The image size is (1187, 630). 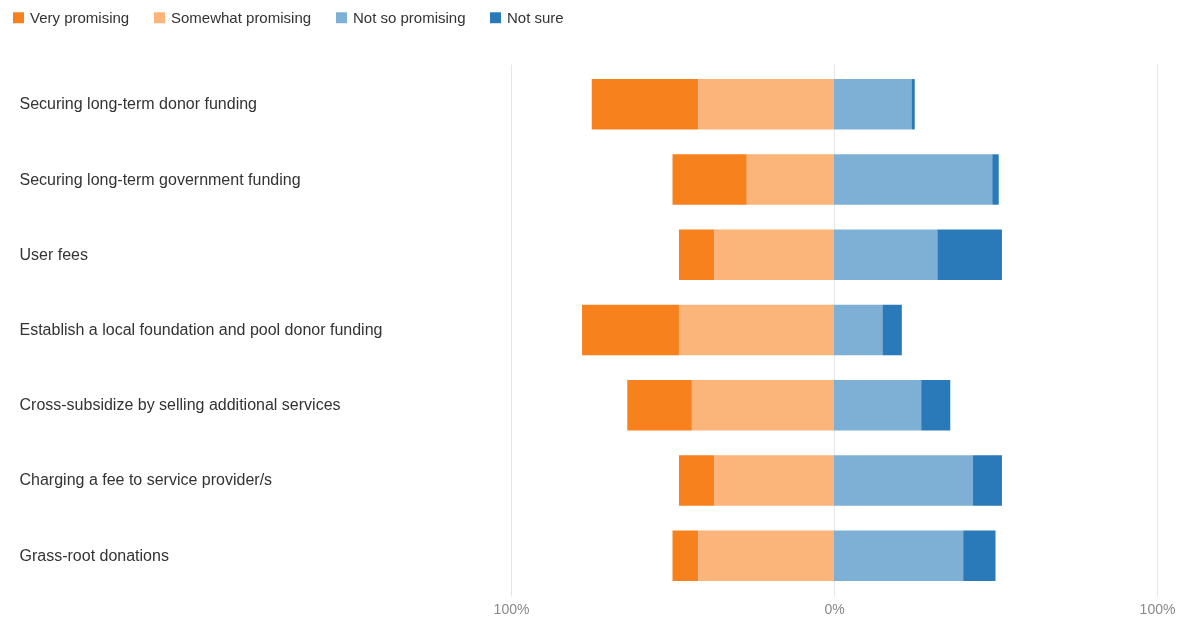 I want to click on y-tick-label: Charging a fee to service provider/s, so click(x=146, y=480).